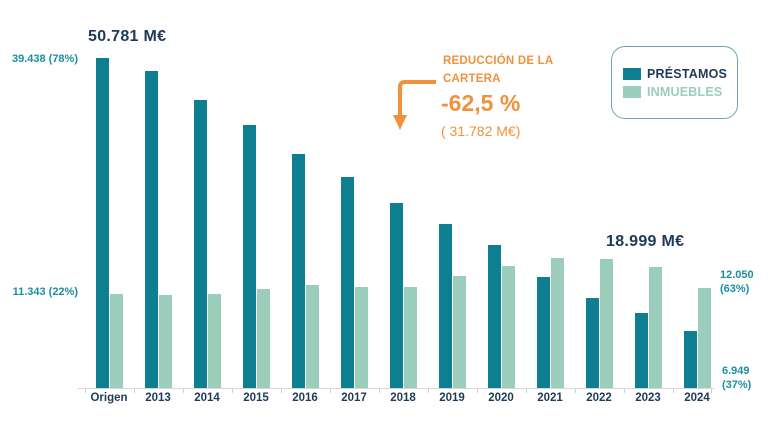  Describe the element at coordinates (685, 91) in the screenshot. I see `legend-label-inmuebles: INMUEBLES` at that location.